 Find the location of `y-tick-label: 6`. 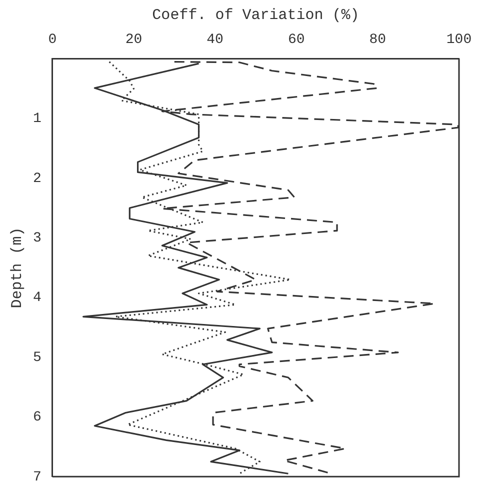

y-tick-label: 6 is located at coordinates (37, 418).